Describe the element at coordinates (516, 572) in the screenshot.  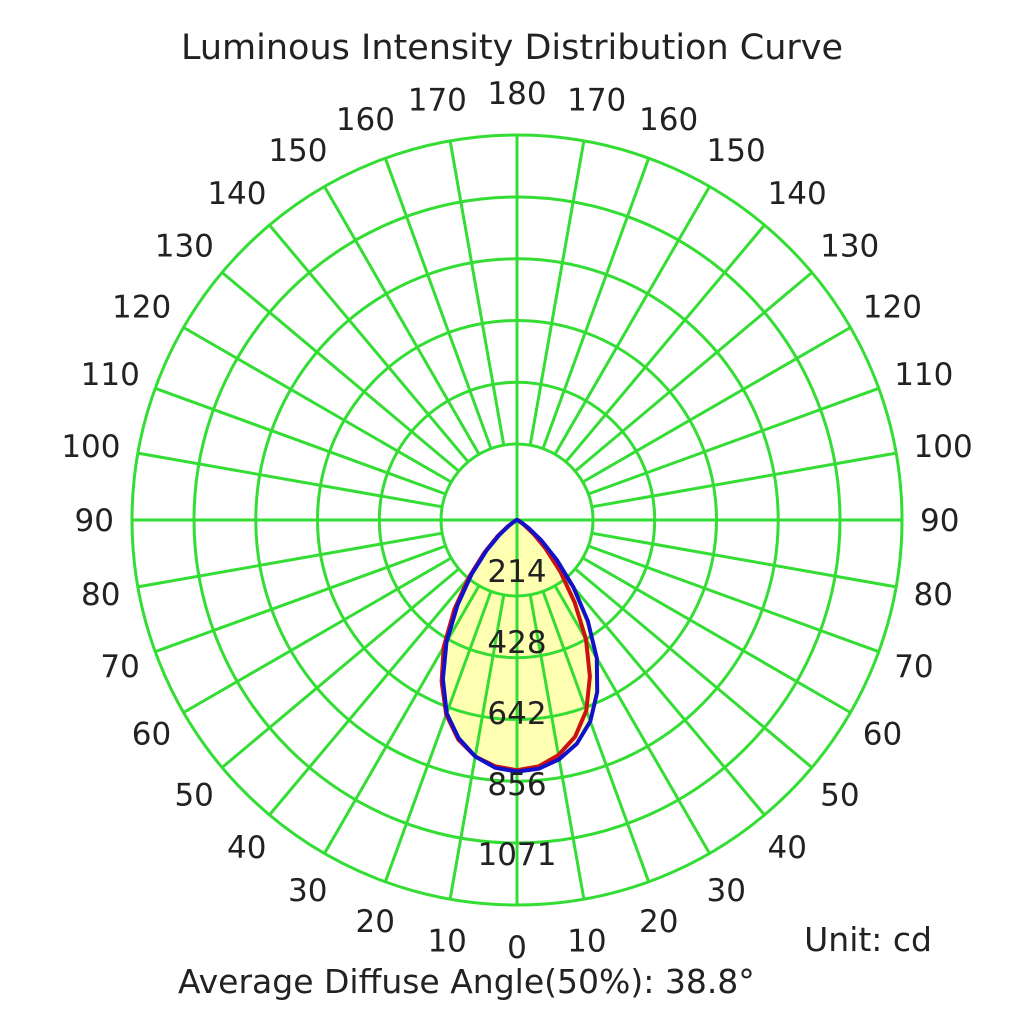
I see `radial-tick-label: 214` at that location.